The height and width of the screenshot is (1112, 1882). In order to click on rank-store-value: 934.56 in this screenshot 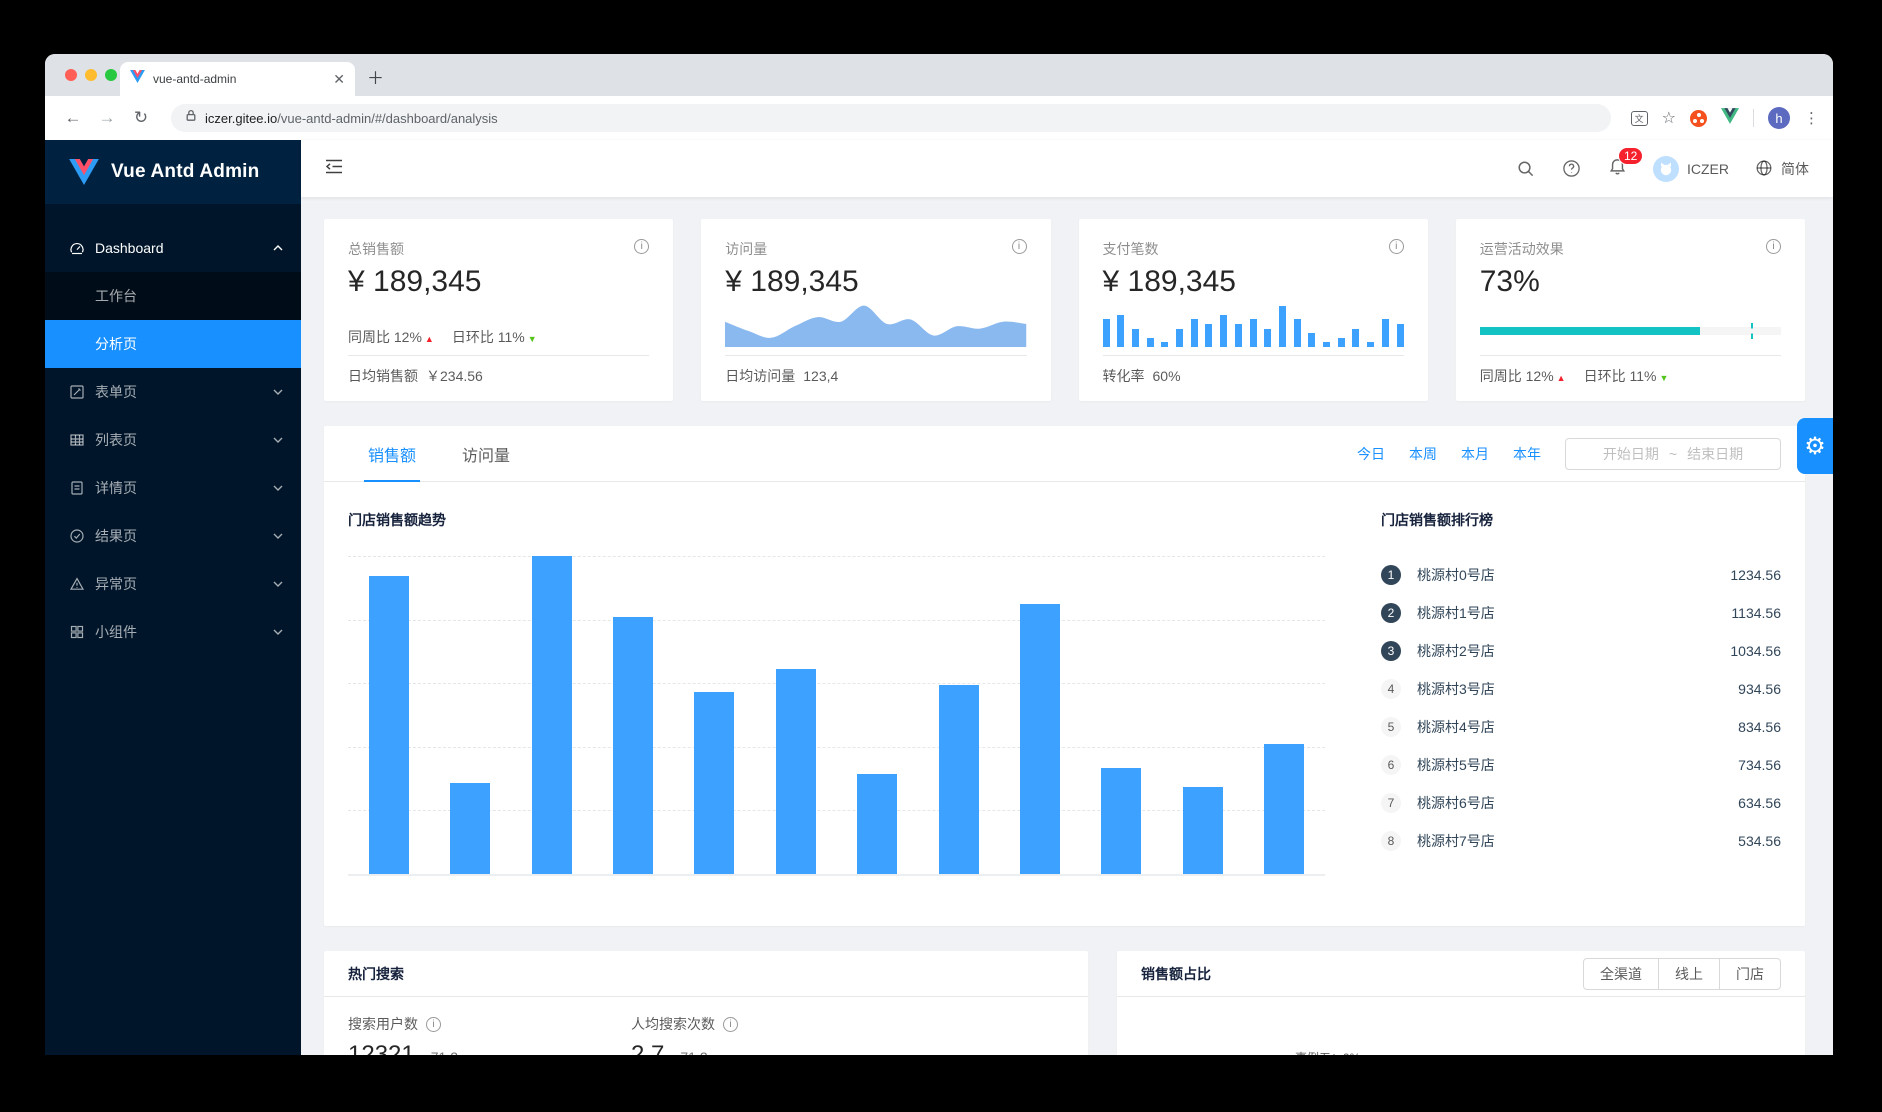, I will do `click(1759, 689)`.